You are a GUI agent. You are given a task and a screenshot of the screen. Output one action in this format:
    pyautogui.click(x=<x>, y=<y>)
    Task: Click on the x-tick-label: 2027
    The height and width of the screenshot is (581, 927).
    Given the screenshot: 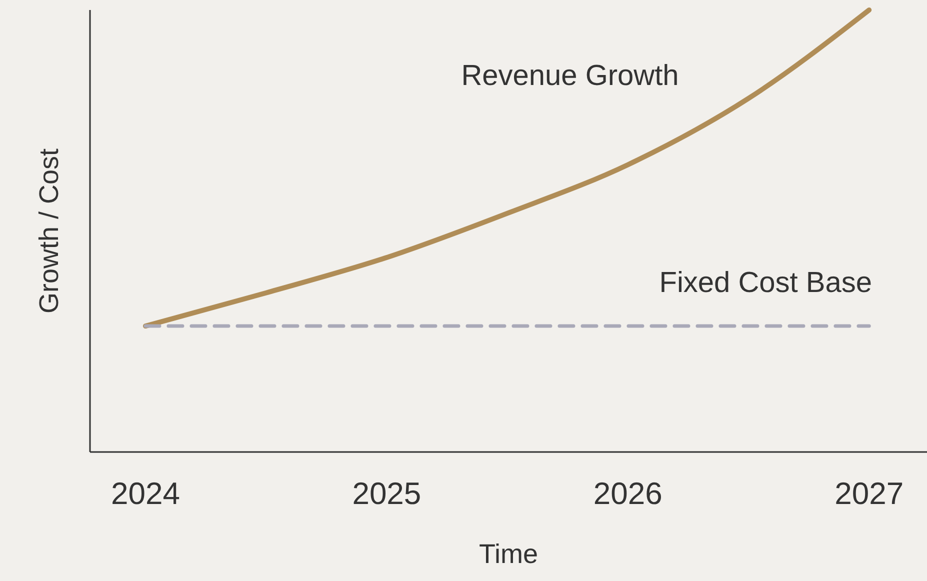 What is the action you would take?
    pyautogui.click(x=869, y=493)
    